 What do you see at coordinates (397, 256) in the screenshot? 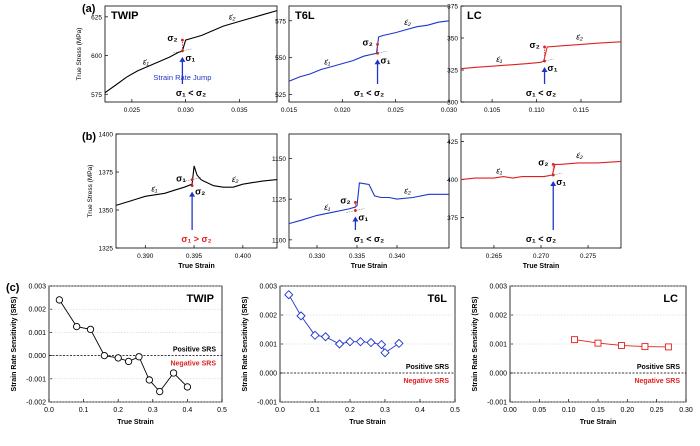
I see `x-tick-label: 0.340` at bounding box center [397, 256].